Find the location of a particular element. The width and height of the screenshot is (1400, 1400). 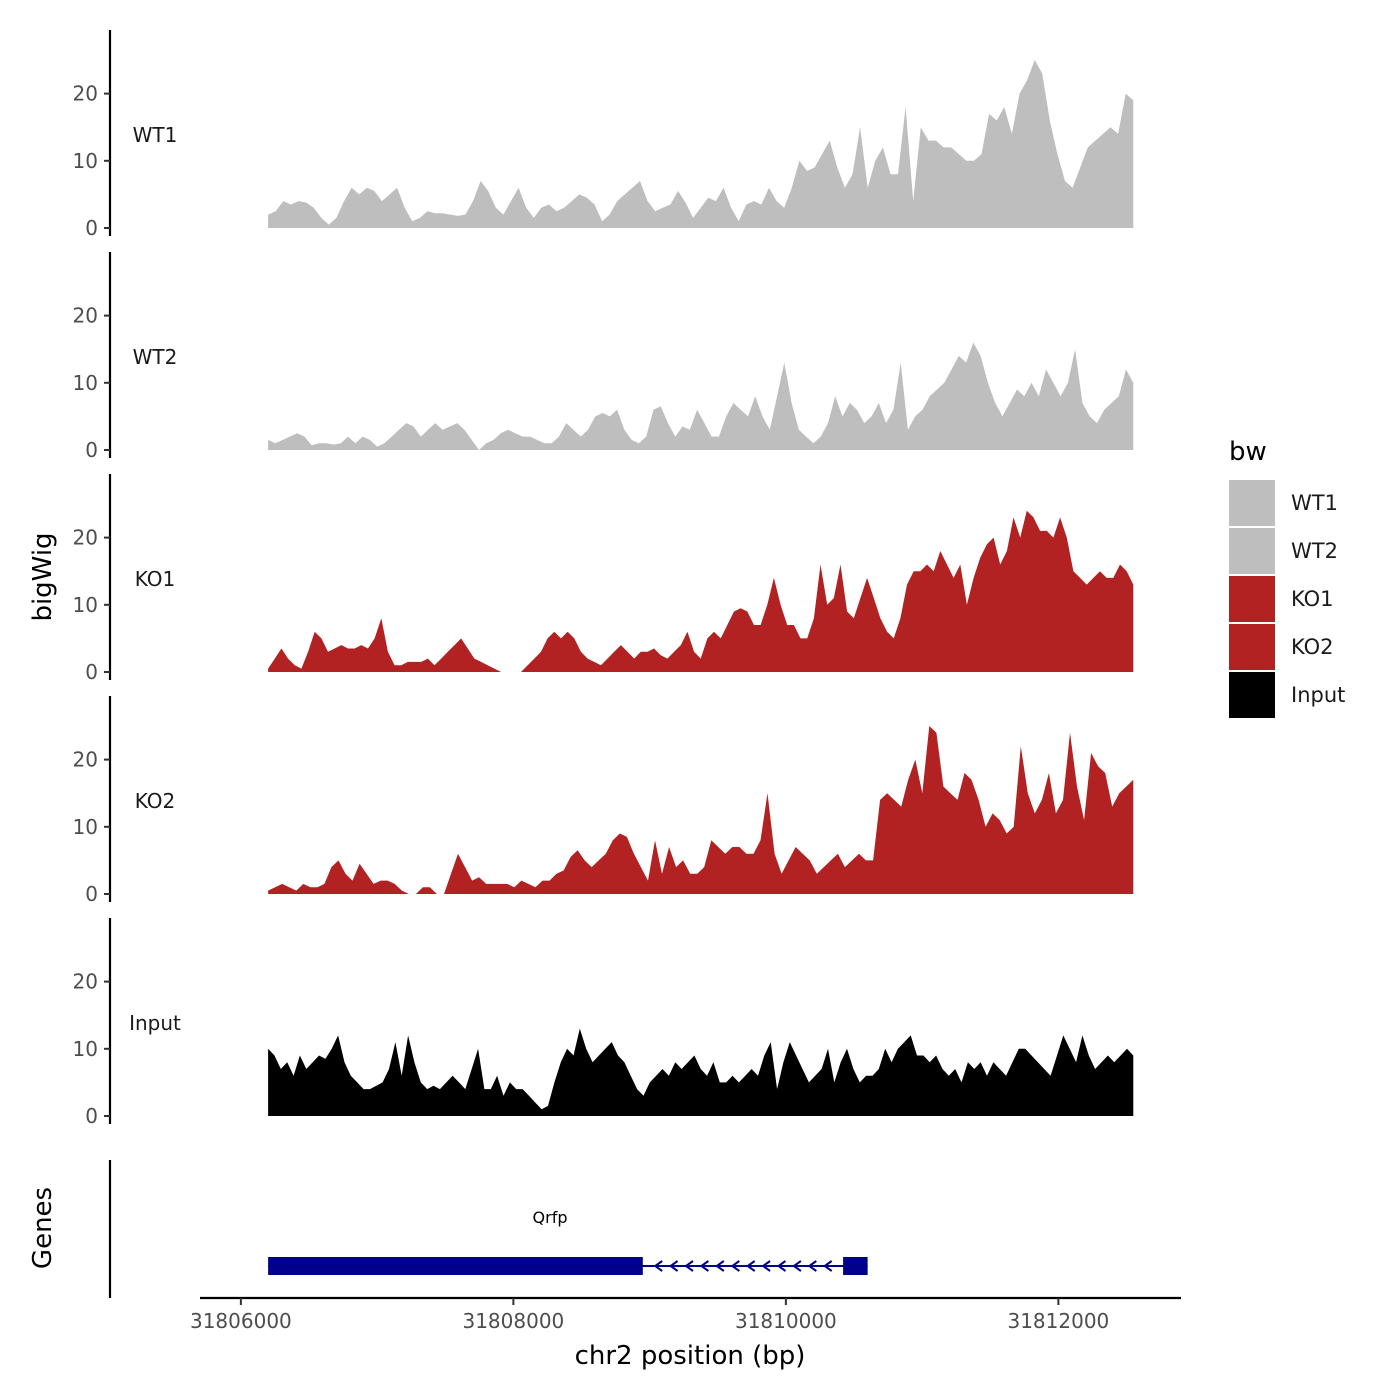

legend-label-ko1: KO1 is located at coordinates (1312, 599).